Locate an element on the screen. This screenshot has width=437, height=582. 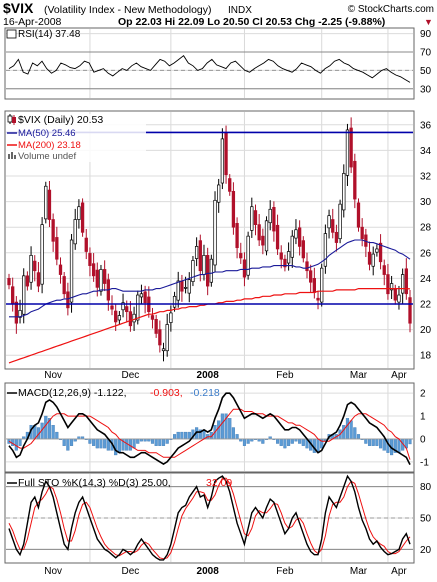
price-tick-label: 22 is located at coordinates (426, 305).